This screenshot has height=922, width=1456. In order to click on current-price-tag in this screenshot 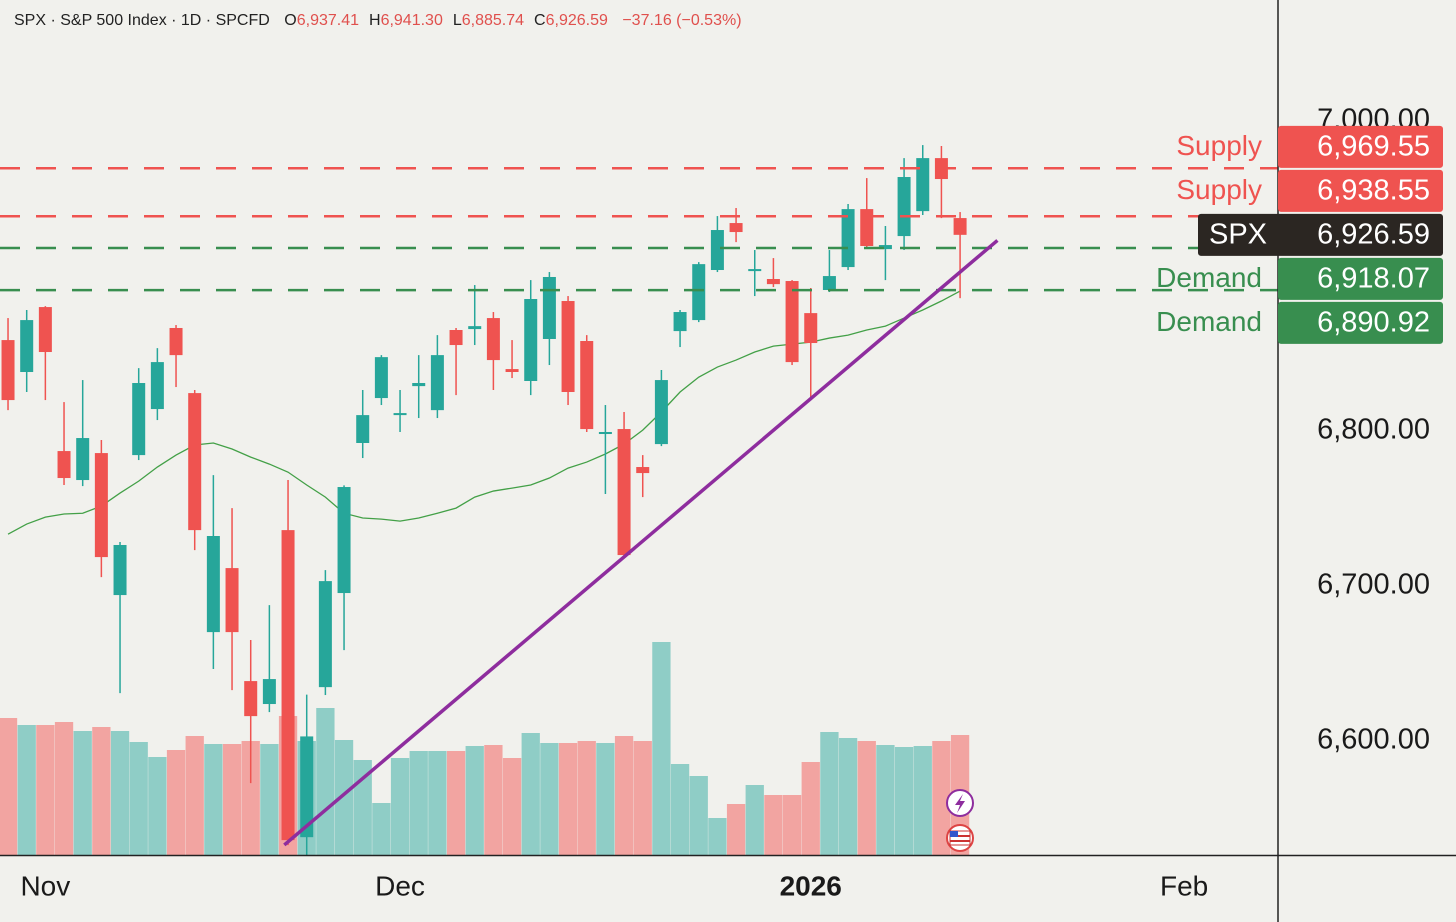, I will do `click(1320, 234)`.